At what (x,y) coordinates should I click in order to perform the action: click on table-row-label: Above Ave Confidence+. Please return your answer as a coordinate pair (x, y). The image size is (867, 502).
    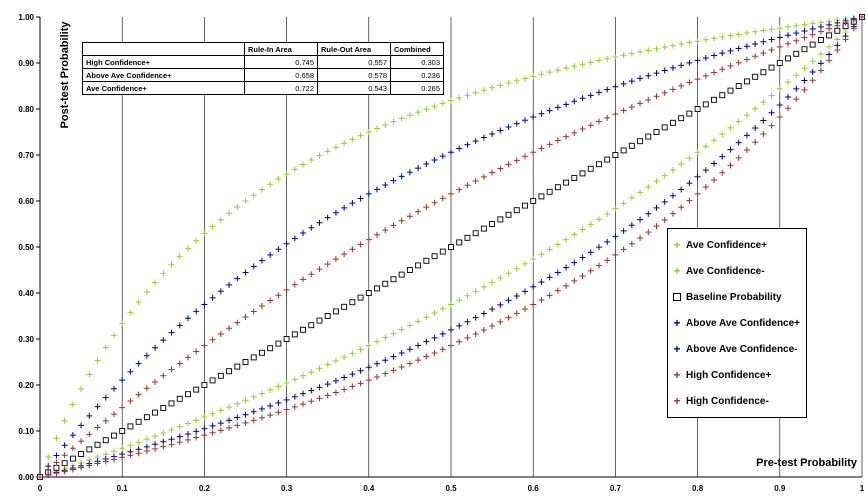
    Looking at the image, I should click on (163, 75).